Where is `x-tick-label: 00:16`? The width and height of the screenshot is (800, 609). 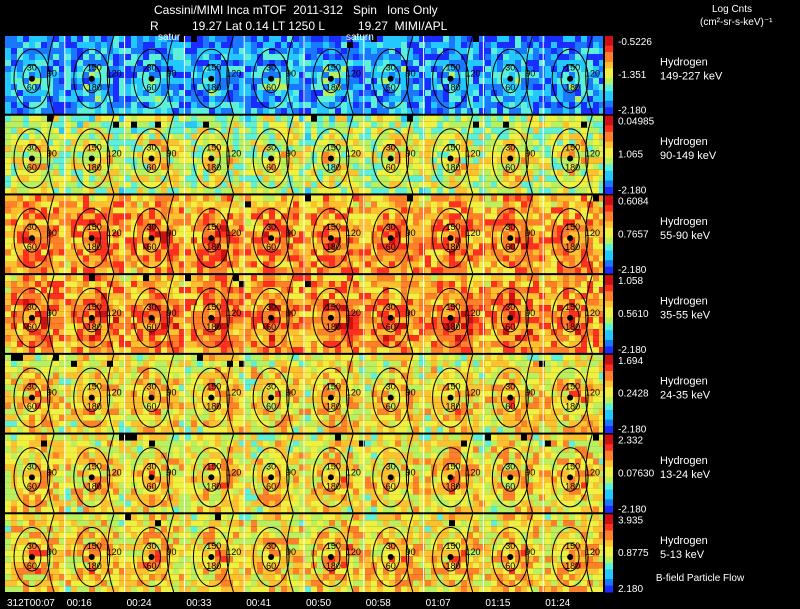
x-tick-label: 00:16 is located at coordinates (79, 603).